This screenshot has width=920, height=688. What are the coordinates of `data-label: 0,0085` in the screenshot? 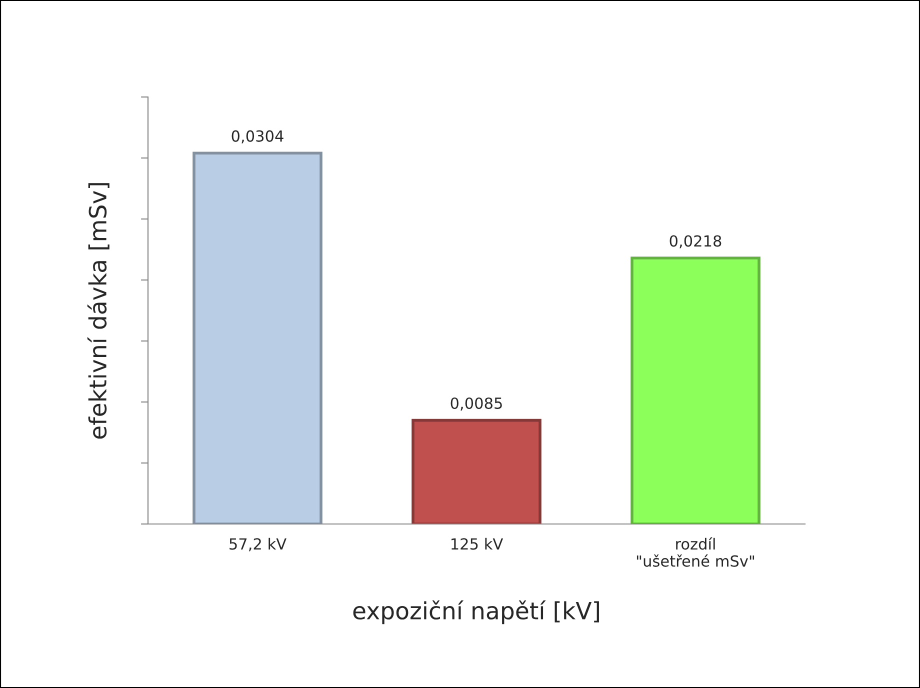 It's located at (476, 404).